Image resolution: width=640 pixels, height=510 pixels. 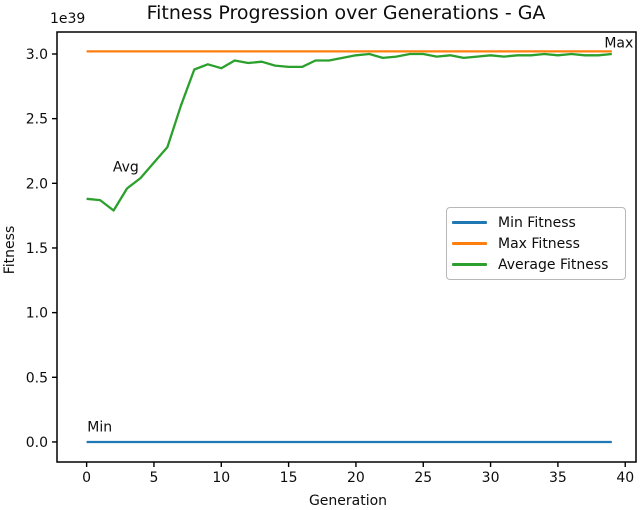 What do you see at coordinates (491, 478) in the screenshot?
I see `x-tick-label: 30` at bounding box center [491, 478].